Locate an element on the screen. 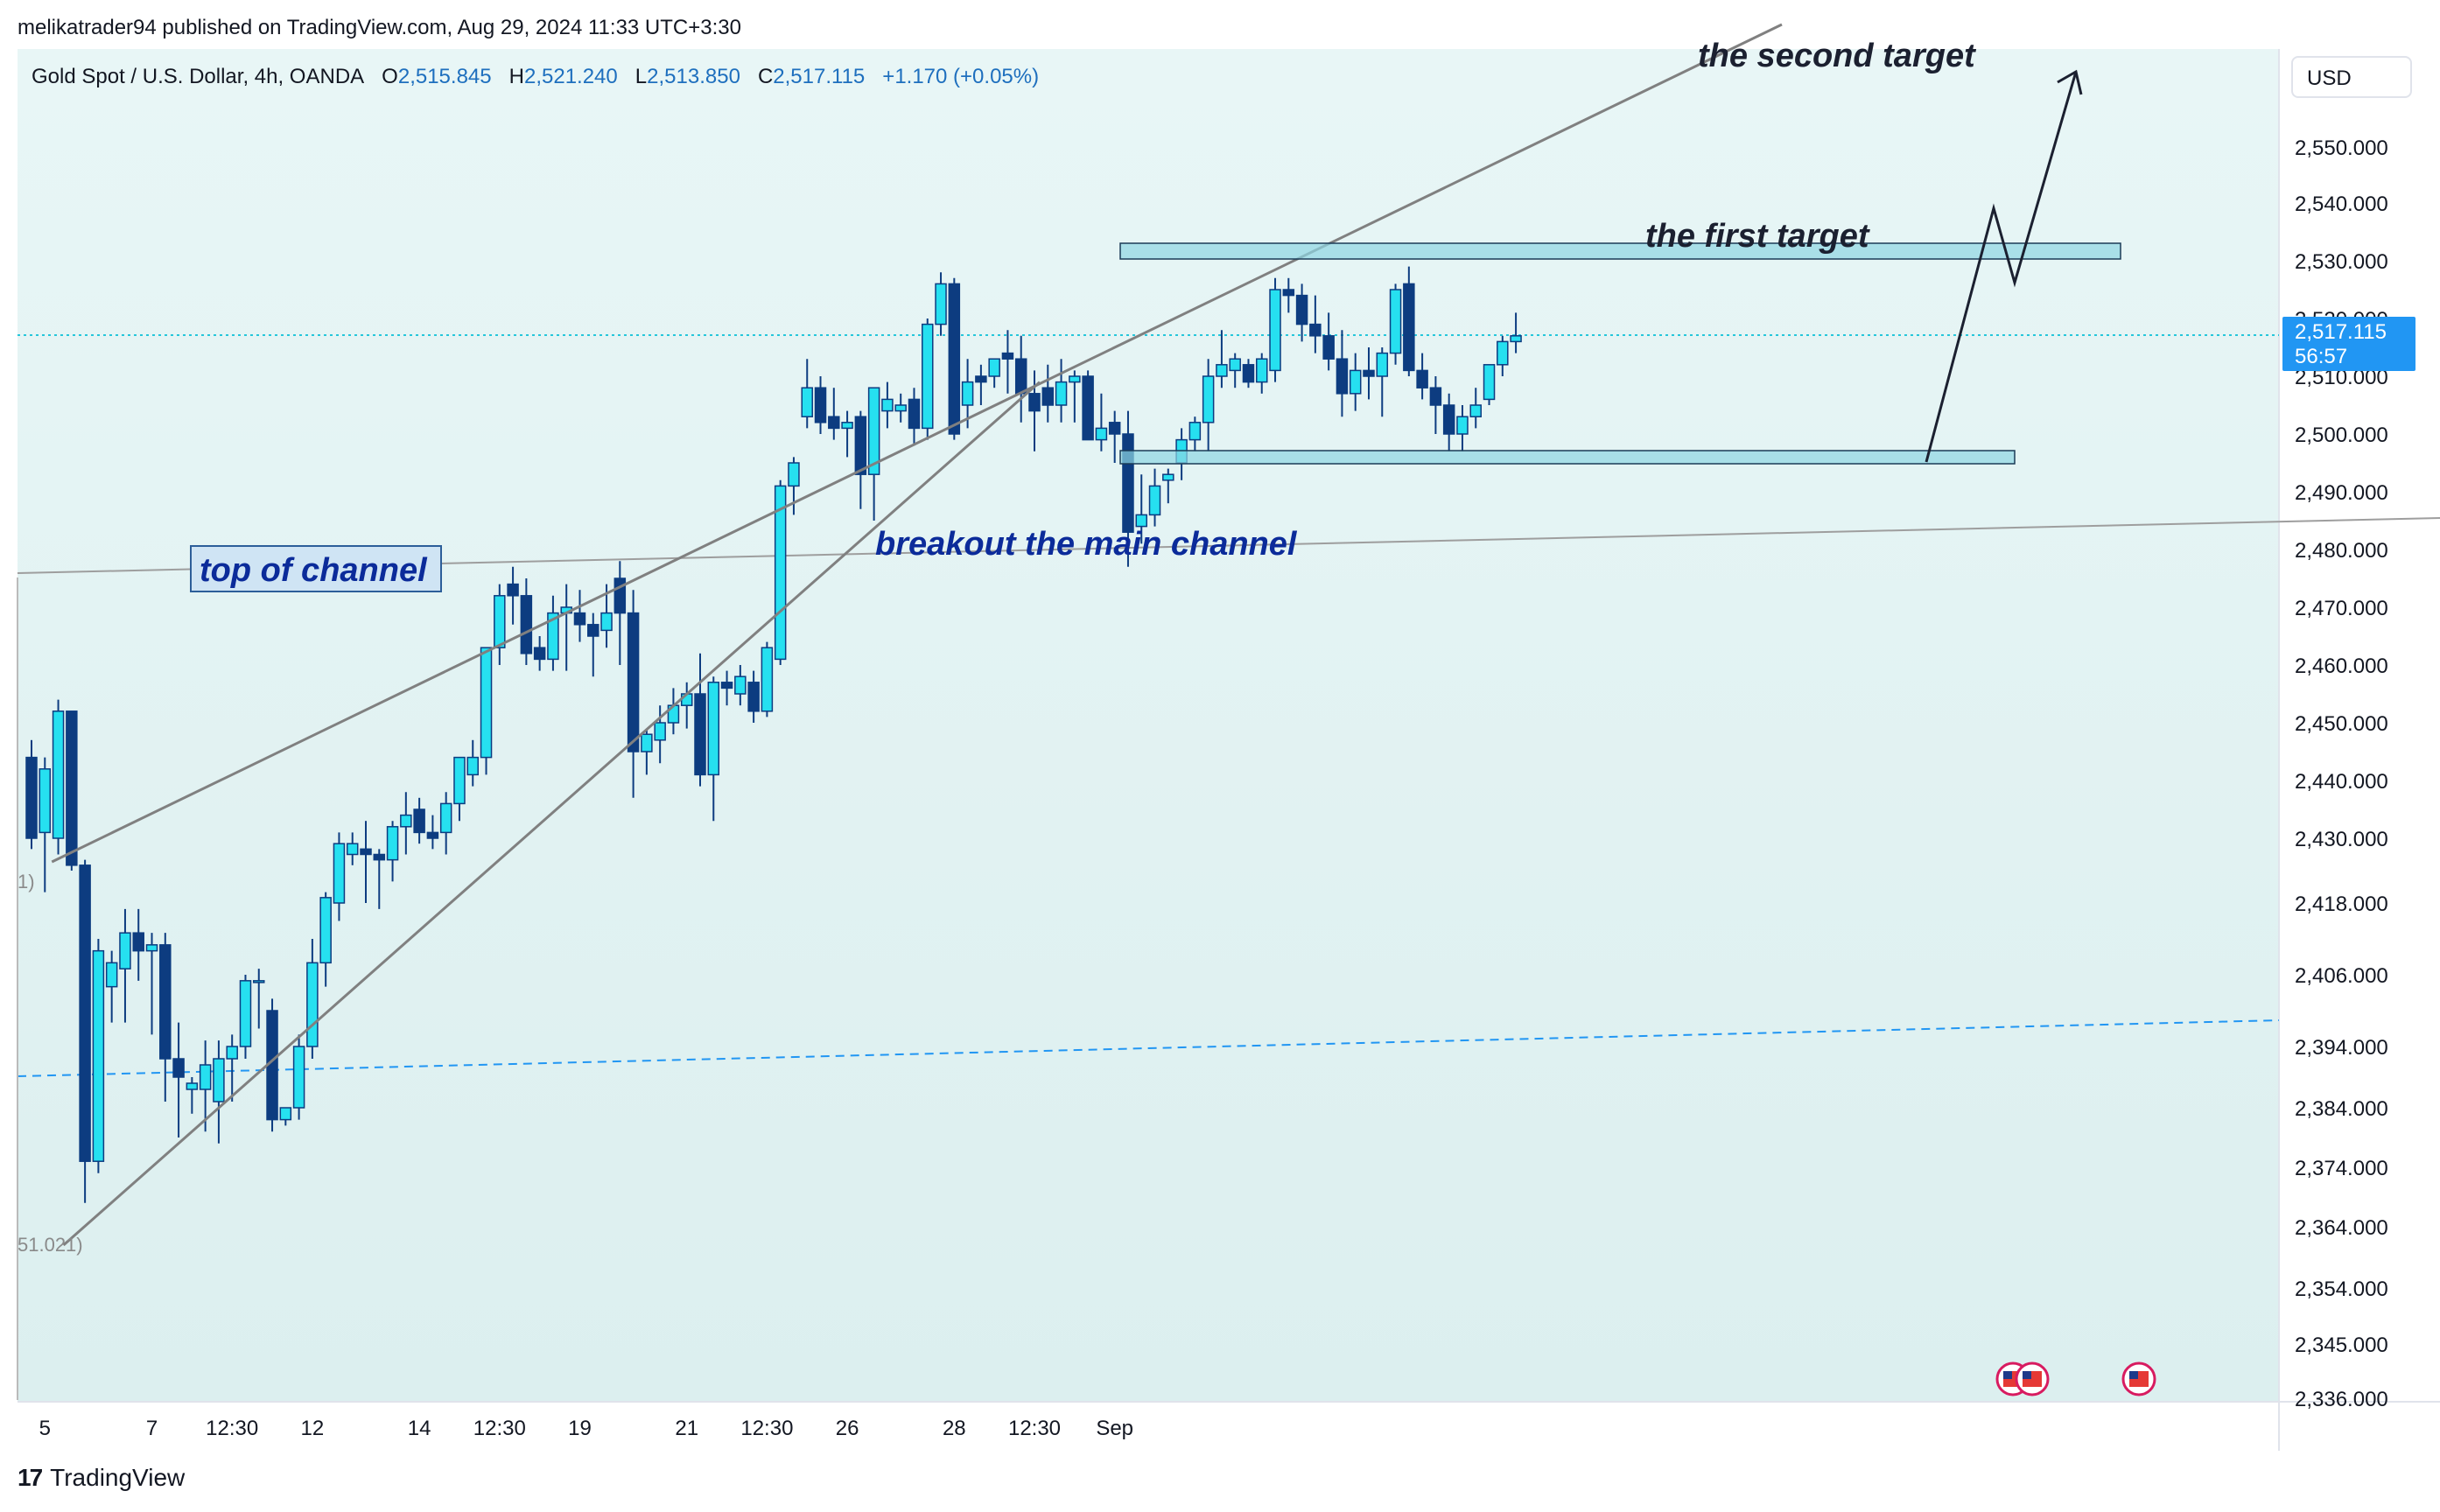 The height and width of the screenshot is (1512, 2440). y-tick-label: 2,406.000 is located at coordinates (2341, 976).